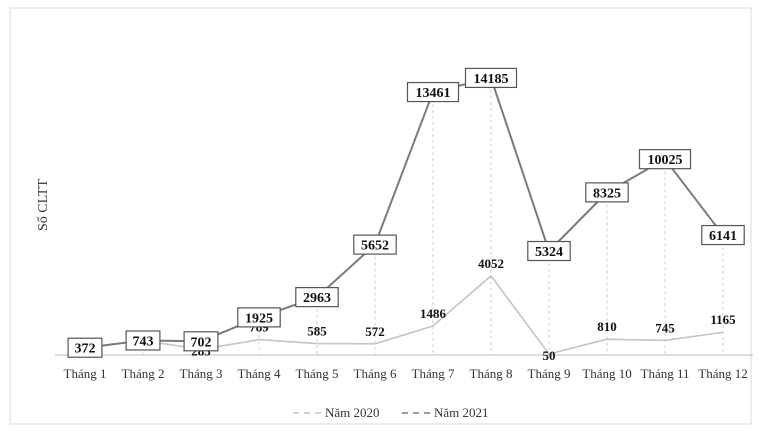 The width and height of the screenshot is (761, 432). I want to click on data-label-2021: 702, so click(201, 341).